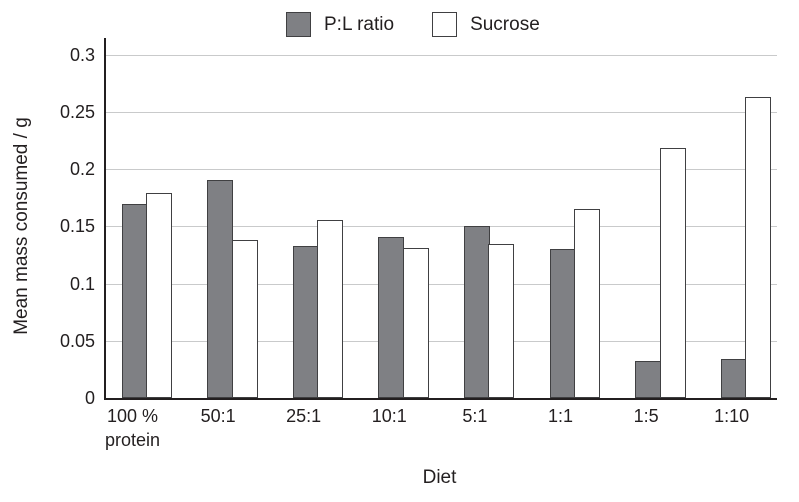 Image resolution: width=799 pixels, height=502 pixels. What do you see at coordinates (560, 416) in the screenshot?
I see `x-tick-label: 1:1` at bounding box center [560, 416].